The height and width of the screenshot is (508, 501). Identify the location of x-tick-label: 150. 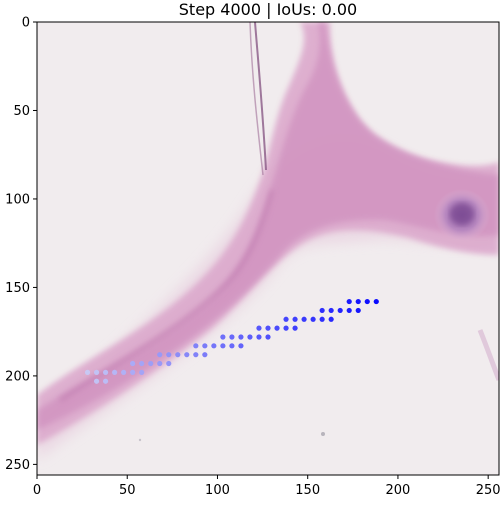
(307, 490).